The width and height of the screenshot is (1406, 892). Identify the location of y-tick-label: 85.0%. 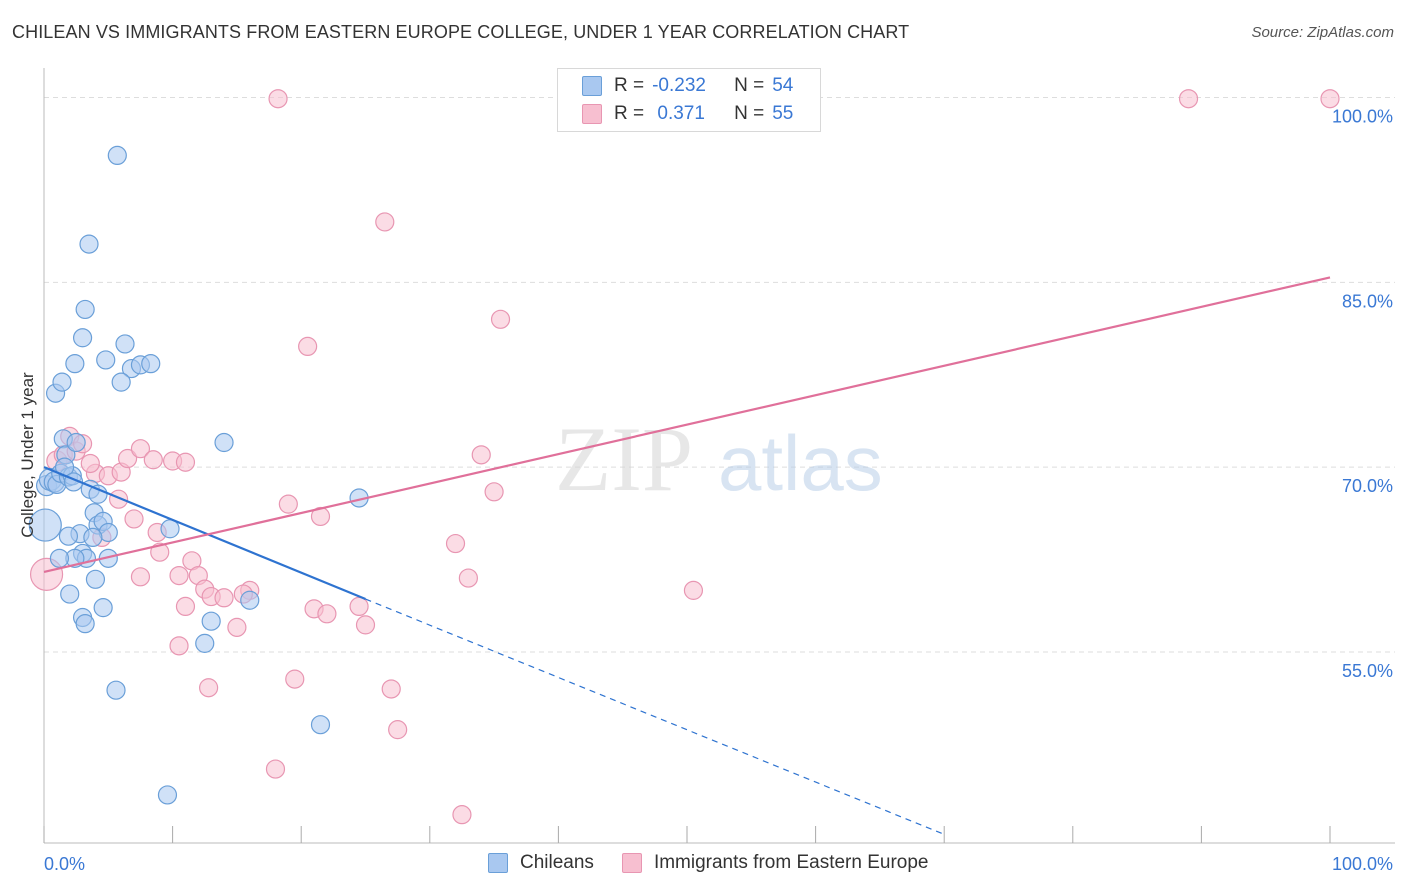
(1367, 301).